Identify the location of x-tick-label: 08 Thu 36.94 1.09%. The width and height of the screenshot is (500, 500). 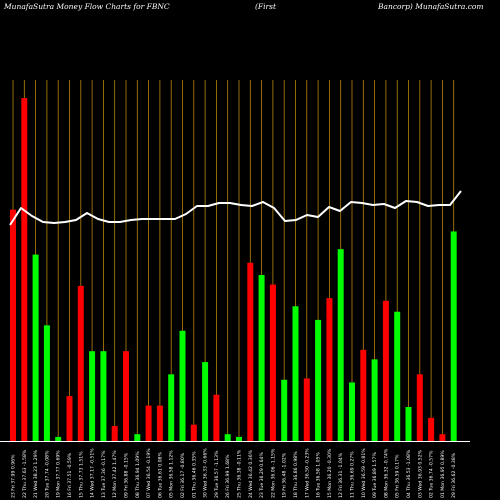
(138, 474).